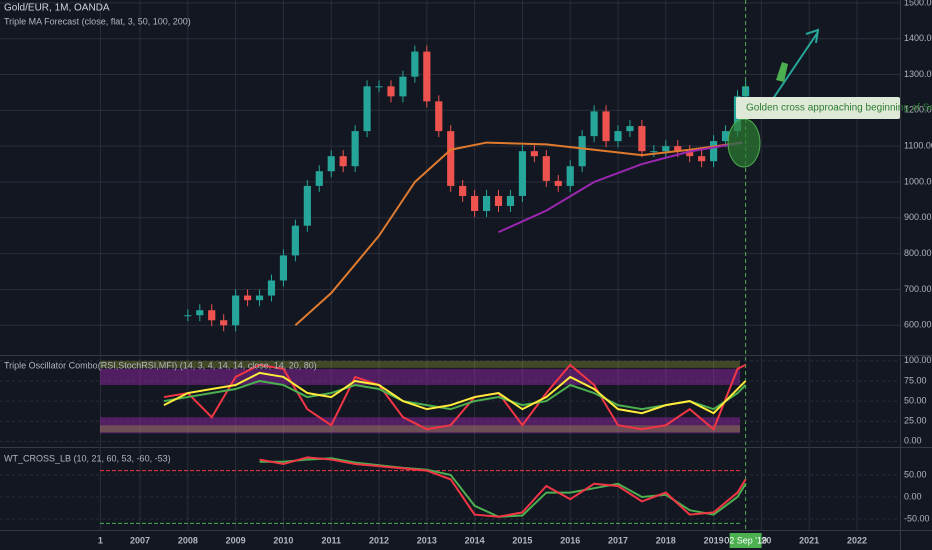 The width and height of the screenshot is (932, 550). What do you see at coordinates (915, 380) in the screenshot?
I see `y-tick-label: 75.00` at bounding box center [915, 380].